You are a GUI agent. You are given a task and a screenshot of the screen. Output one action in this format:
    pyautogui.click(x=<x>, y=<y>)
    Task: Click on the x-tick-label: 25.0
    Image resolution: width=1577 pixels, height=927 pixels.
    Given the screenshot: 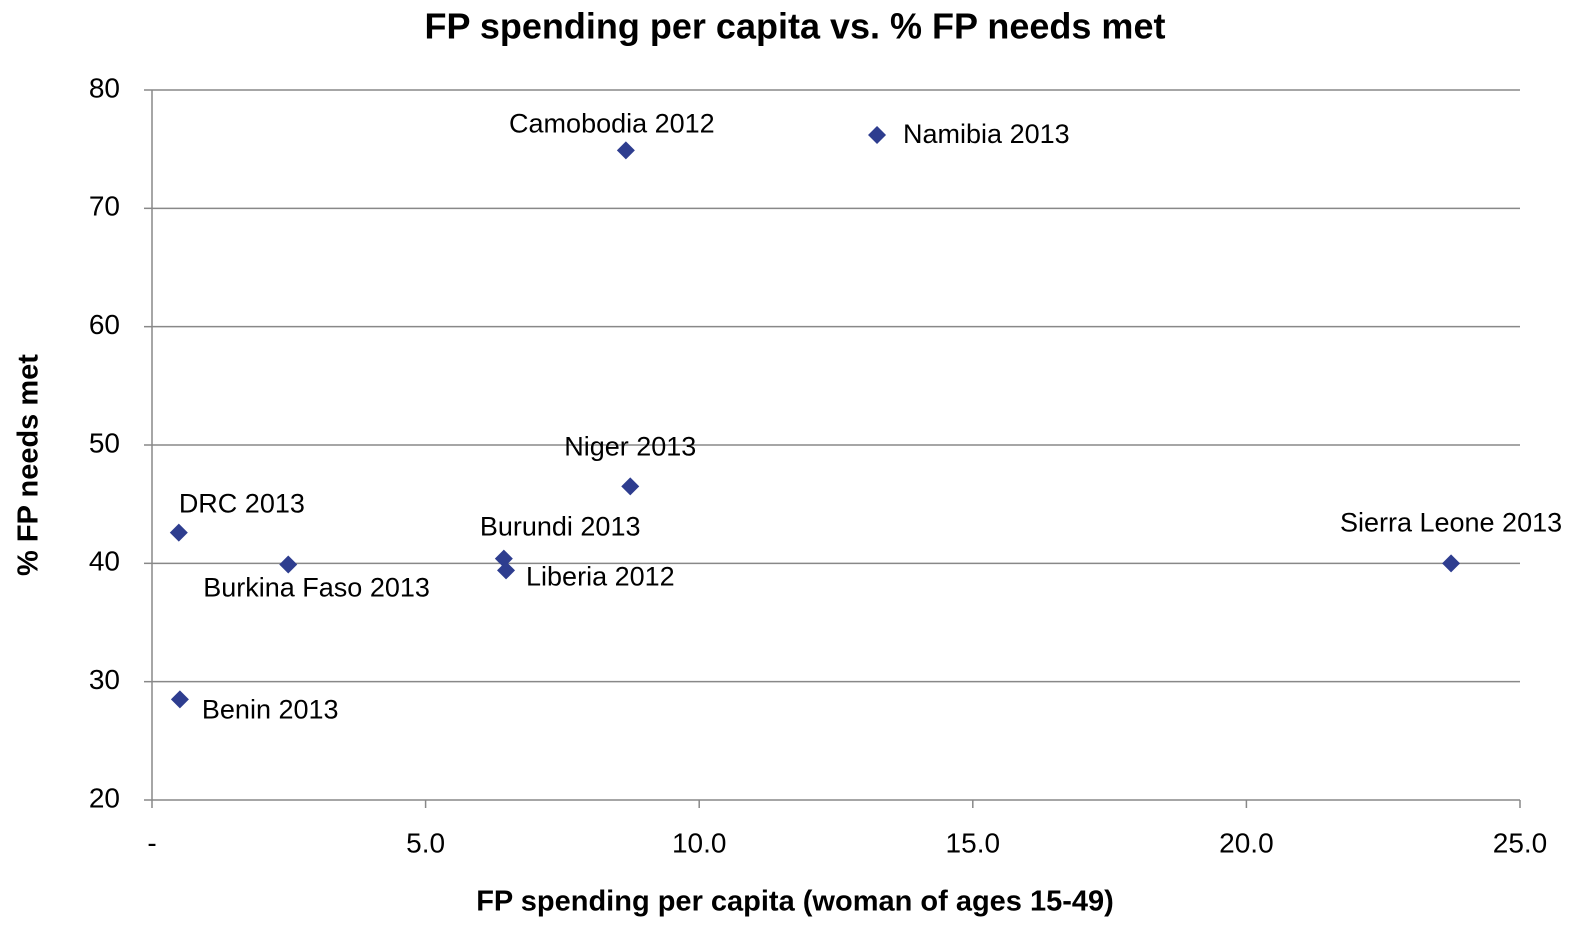 What is the action you would take?
    pyautogui.click(x=1520, y=842)
    